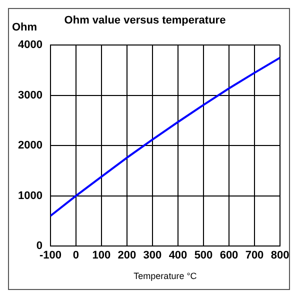  I want to click on x-tick-label: 500, so click(203, 256).